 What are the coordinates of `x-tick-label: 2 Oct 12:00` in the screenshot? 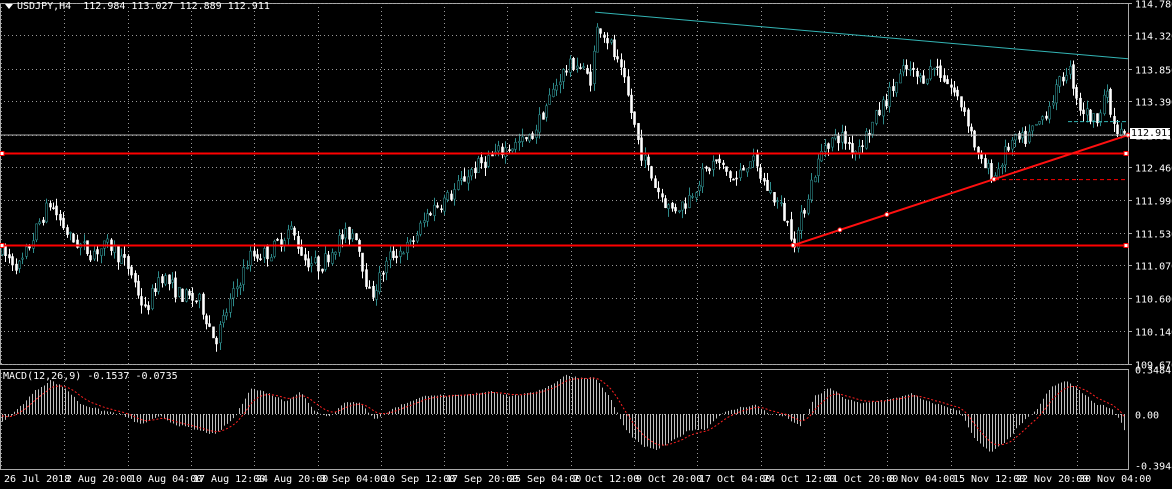 It's located at (606, 479).